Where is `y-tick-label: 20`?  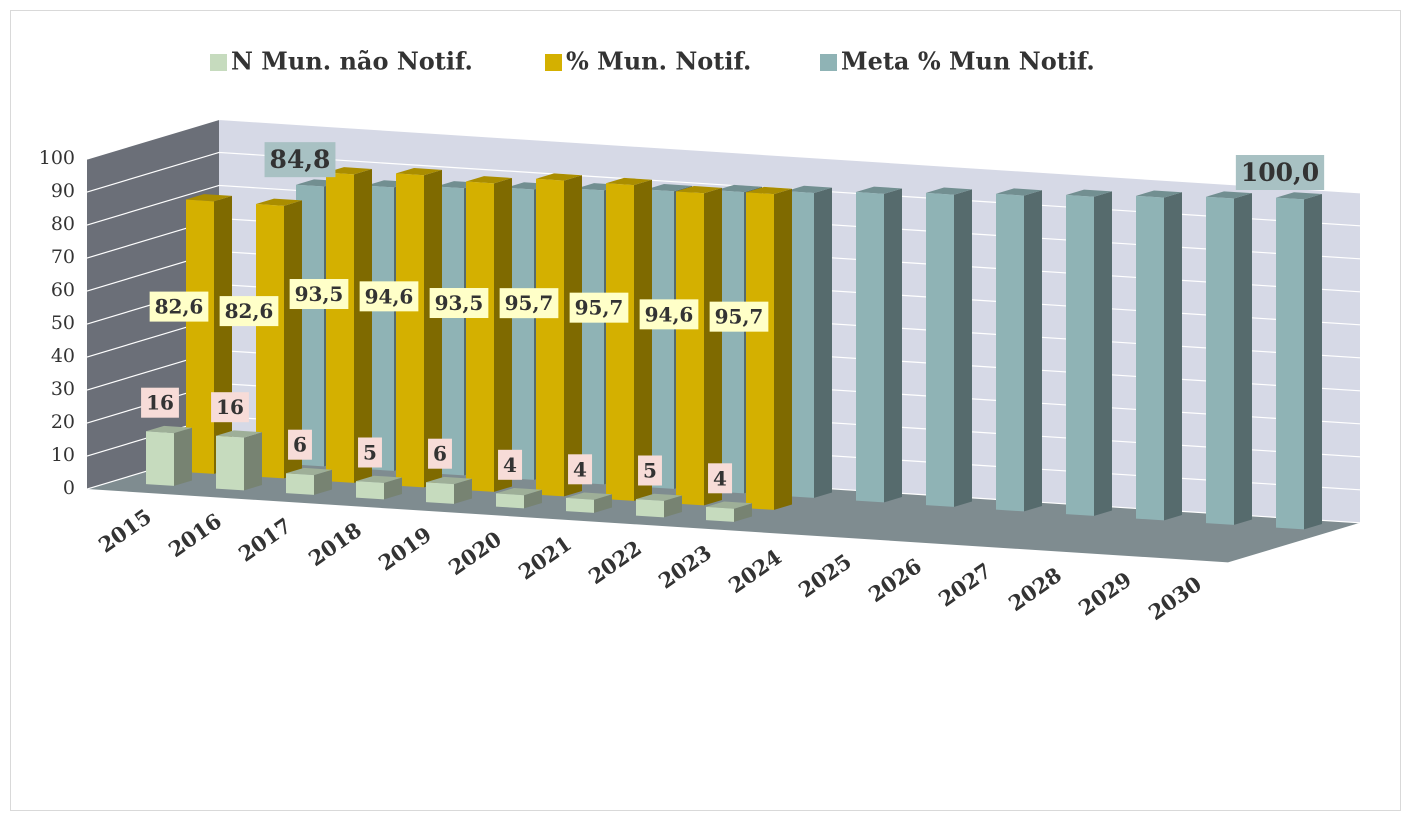
y-tick-label: 20 is located at coordinates (63, 422).